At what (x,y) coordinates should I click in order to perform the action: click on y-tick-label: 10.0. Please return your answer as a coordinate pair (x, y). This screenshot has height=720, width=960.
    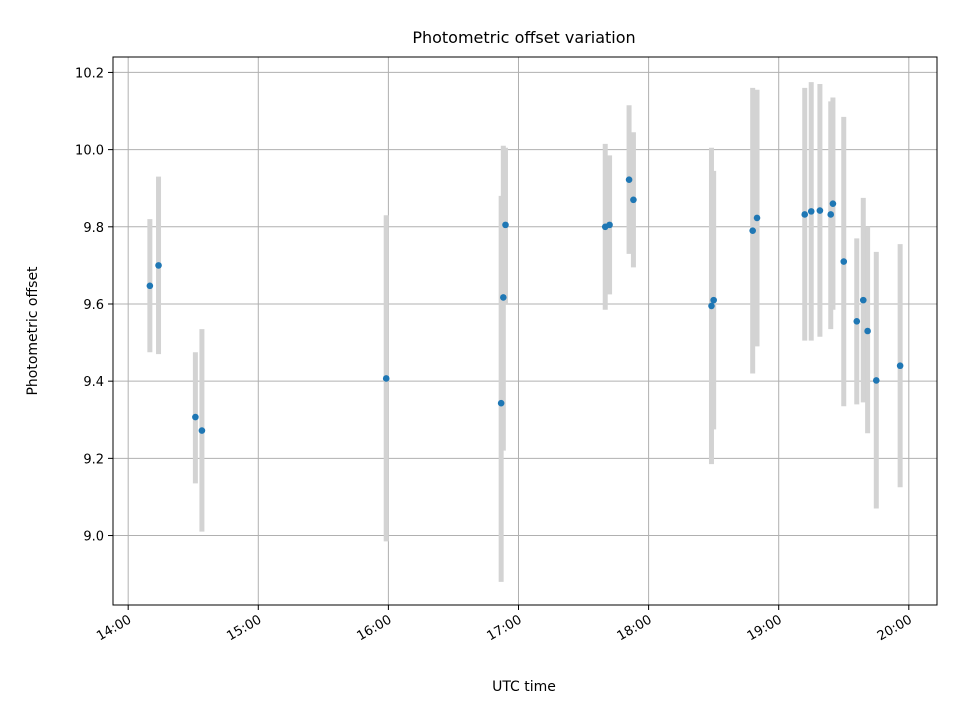
    Looking at the image, I should click on (89, 151).